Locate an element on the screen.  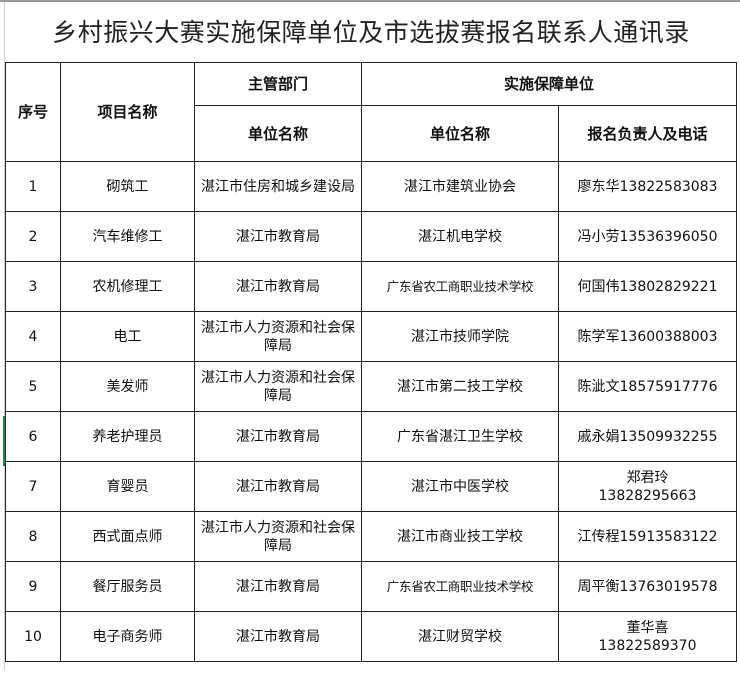
cell-contact: 陈泚文18575917776 is located at coordinates (647, 386).